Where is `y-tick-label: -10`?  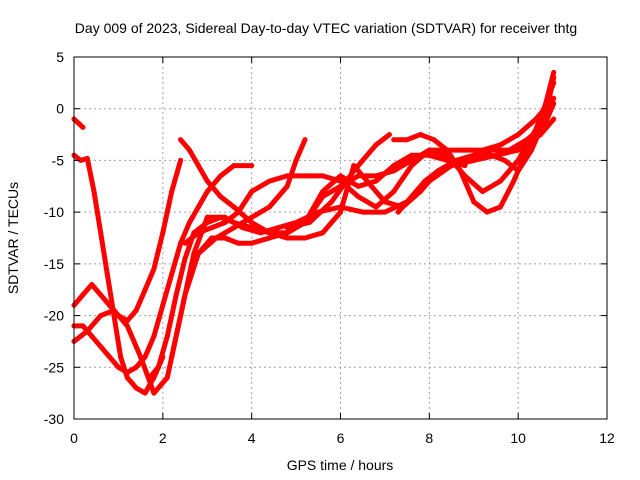
y-tick-label: -10 is located at coordinates (54, 212).